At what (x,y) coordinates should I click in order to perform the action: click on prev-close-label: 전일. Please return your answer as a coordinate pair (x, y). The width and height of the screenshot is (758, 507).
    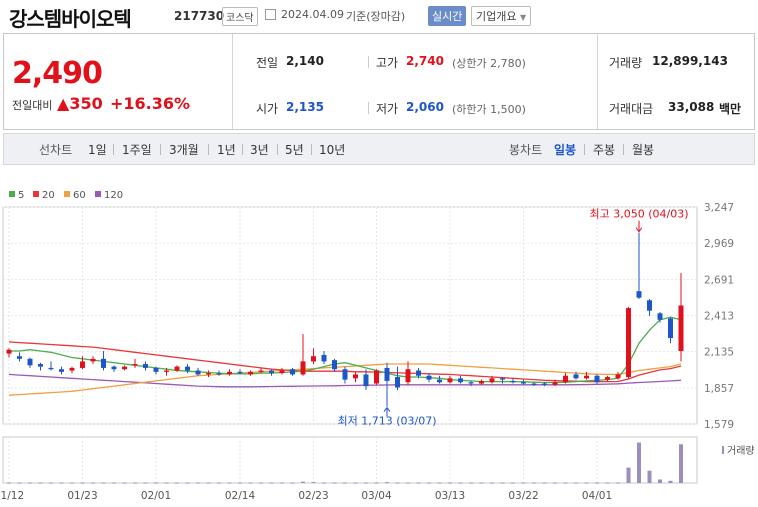
    Looking at the image, I should click on (267, 63).